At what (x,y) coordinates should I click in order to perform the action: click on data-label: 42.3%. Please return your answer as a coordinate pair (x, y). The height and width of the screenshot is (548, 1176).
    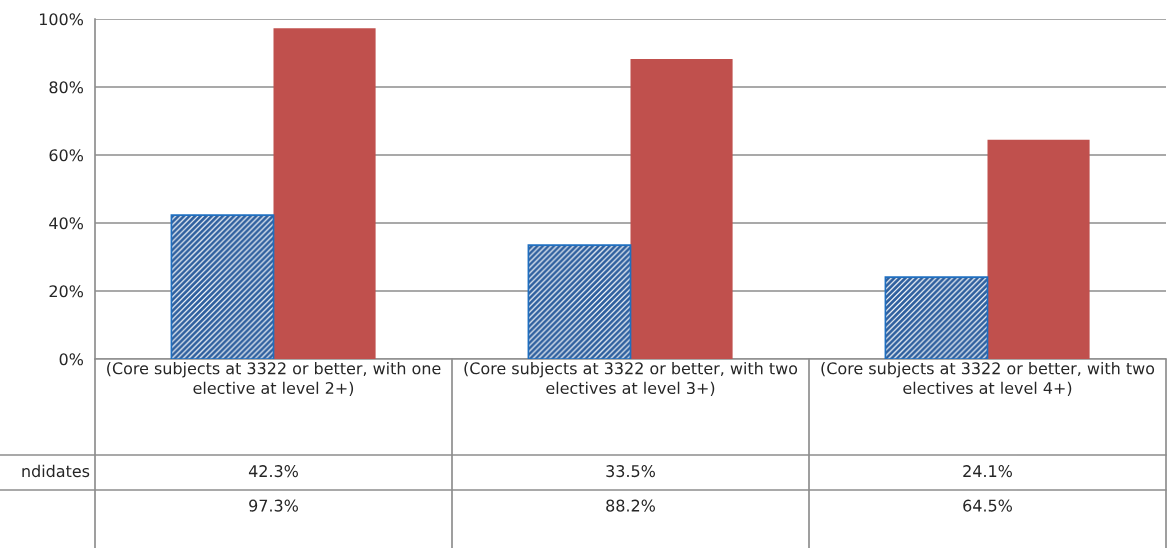
    Looking at the image, I should click on (273, 471).